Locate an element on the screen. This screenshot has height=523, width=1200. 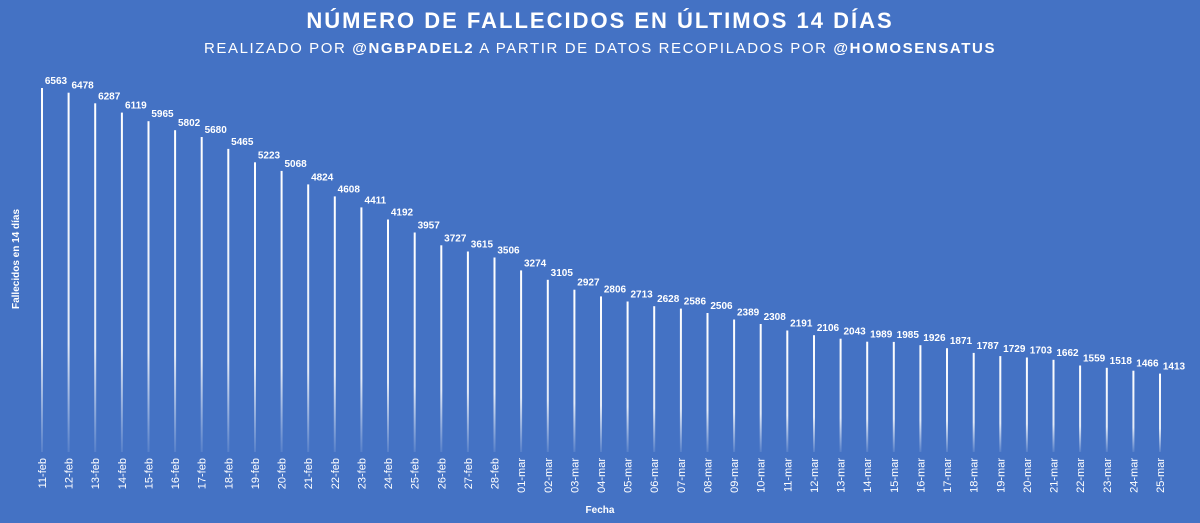
value-label-12-feb: 6478 is located at coordinates (82, 86).